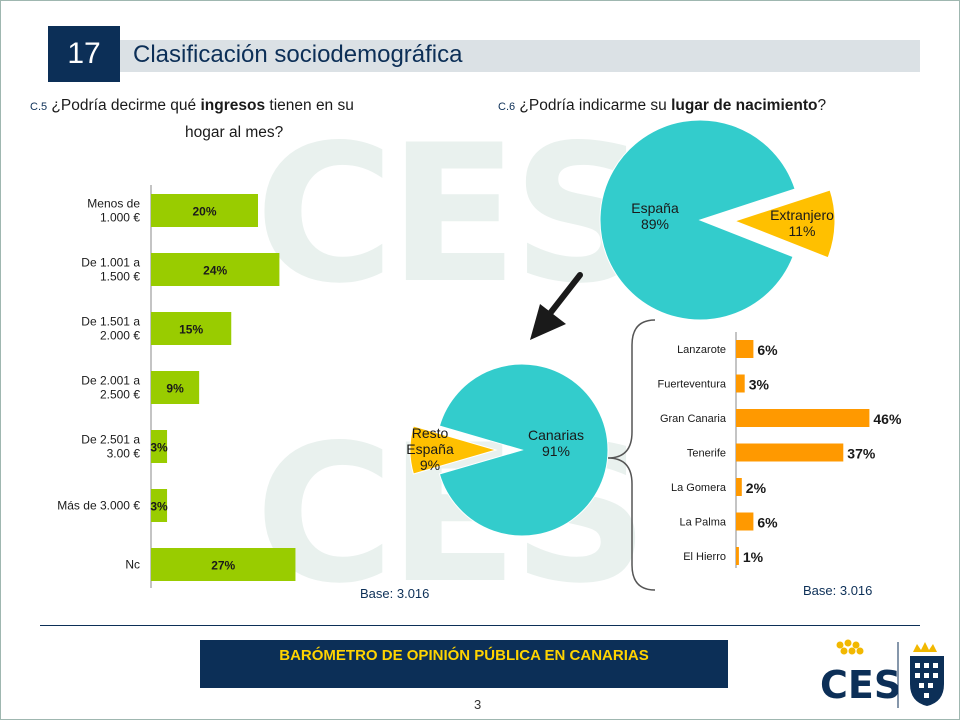  I want to click on category-label: 2.500 €, so click(120, 395).